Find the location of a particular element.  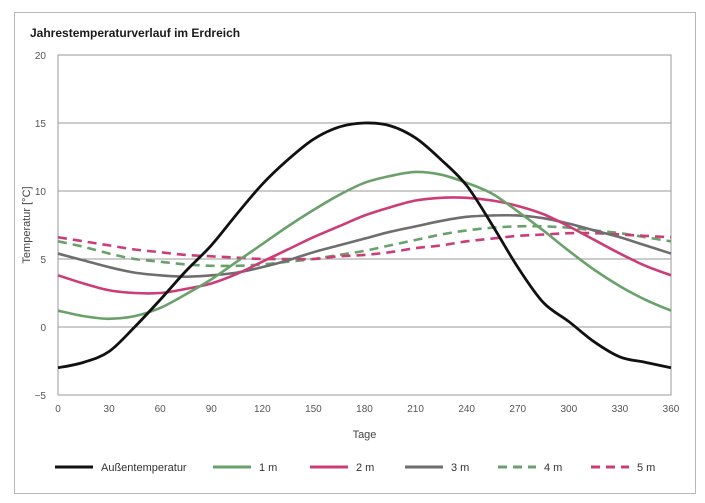

x-tick-labels: 0 30 60 90 120 150 180 210 240 270 300 330 360 is located at coordinates (367, 409).